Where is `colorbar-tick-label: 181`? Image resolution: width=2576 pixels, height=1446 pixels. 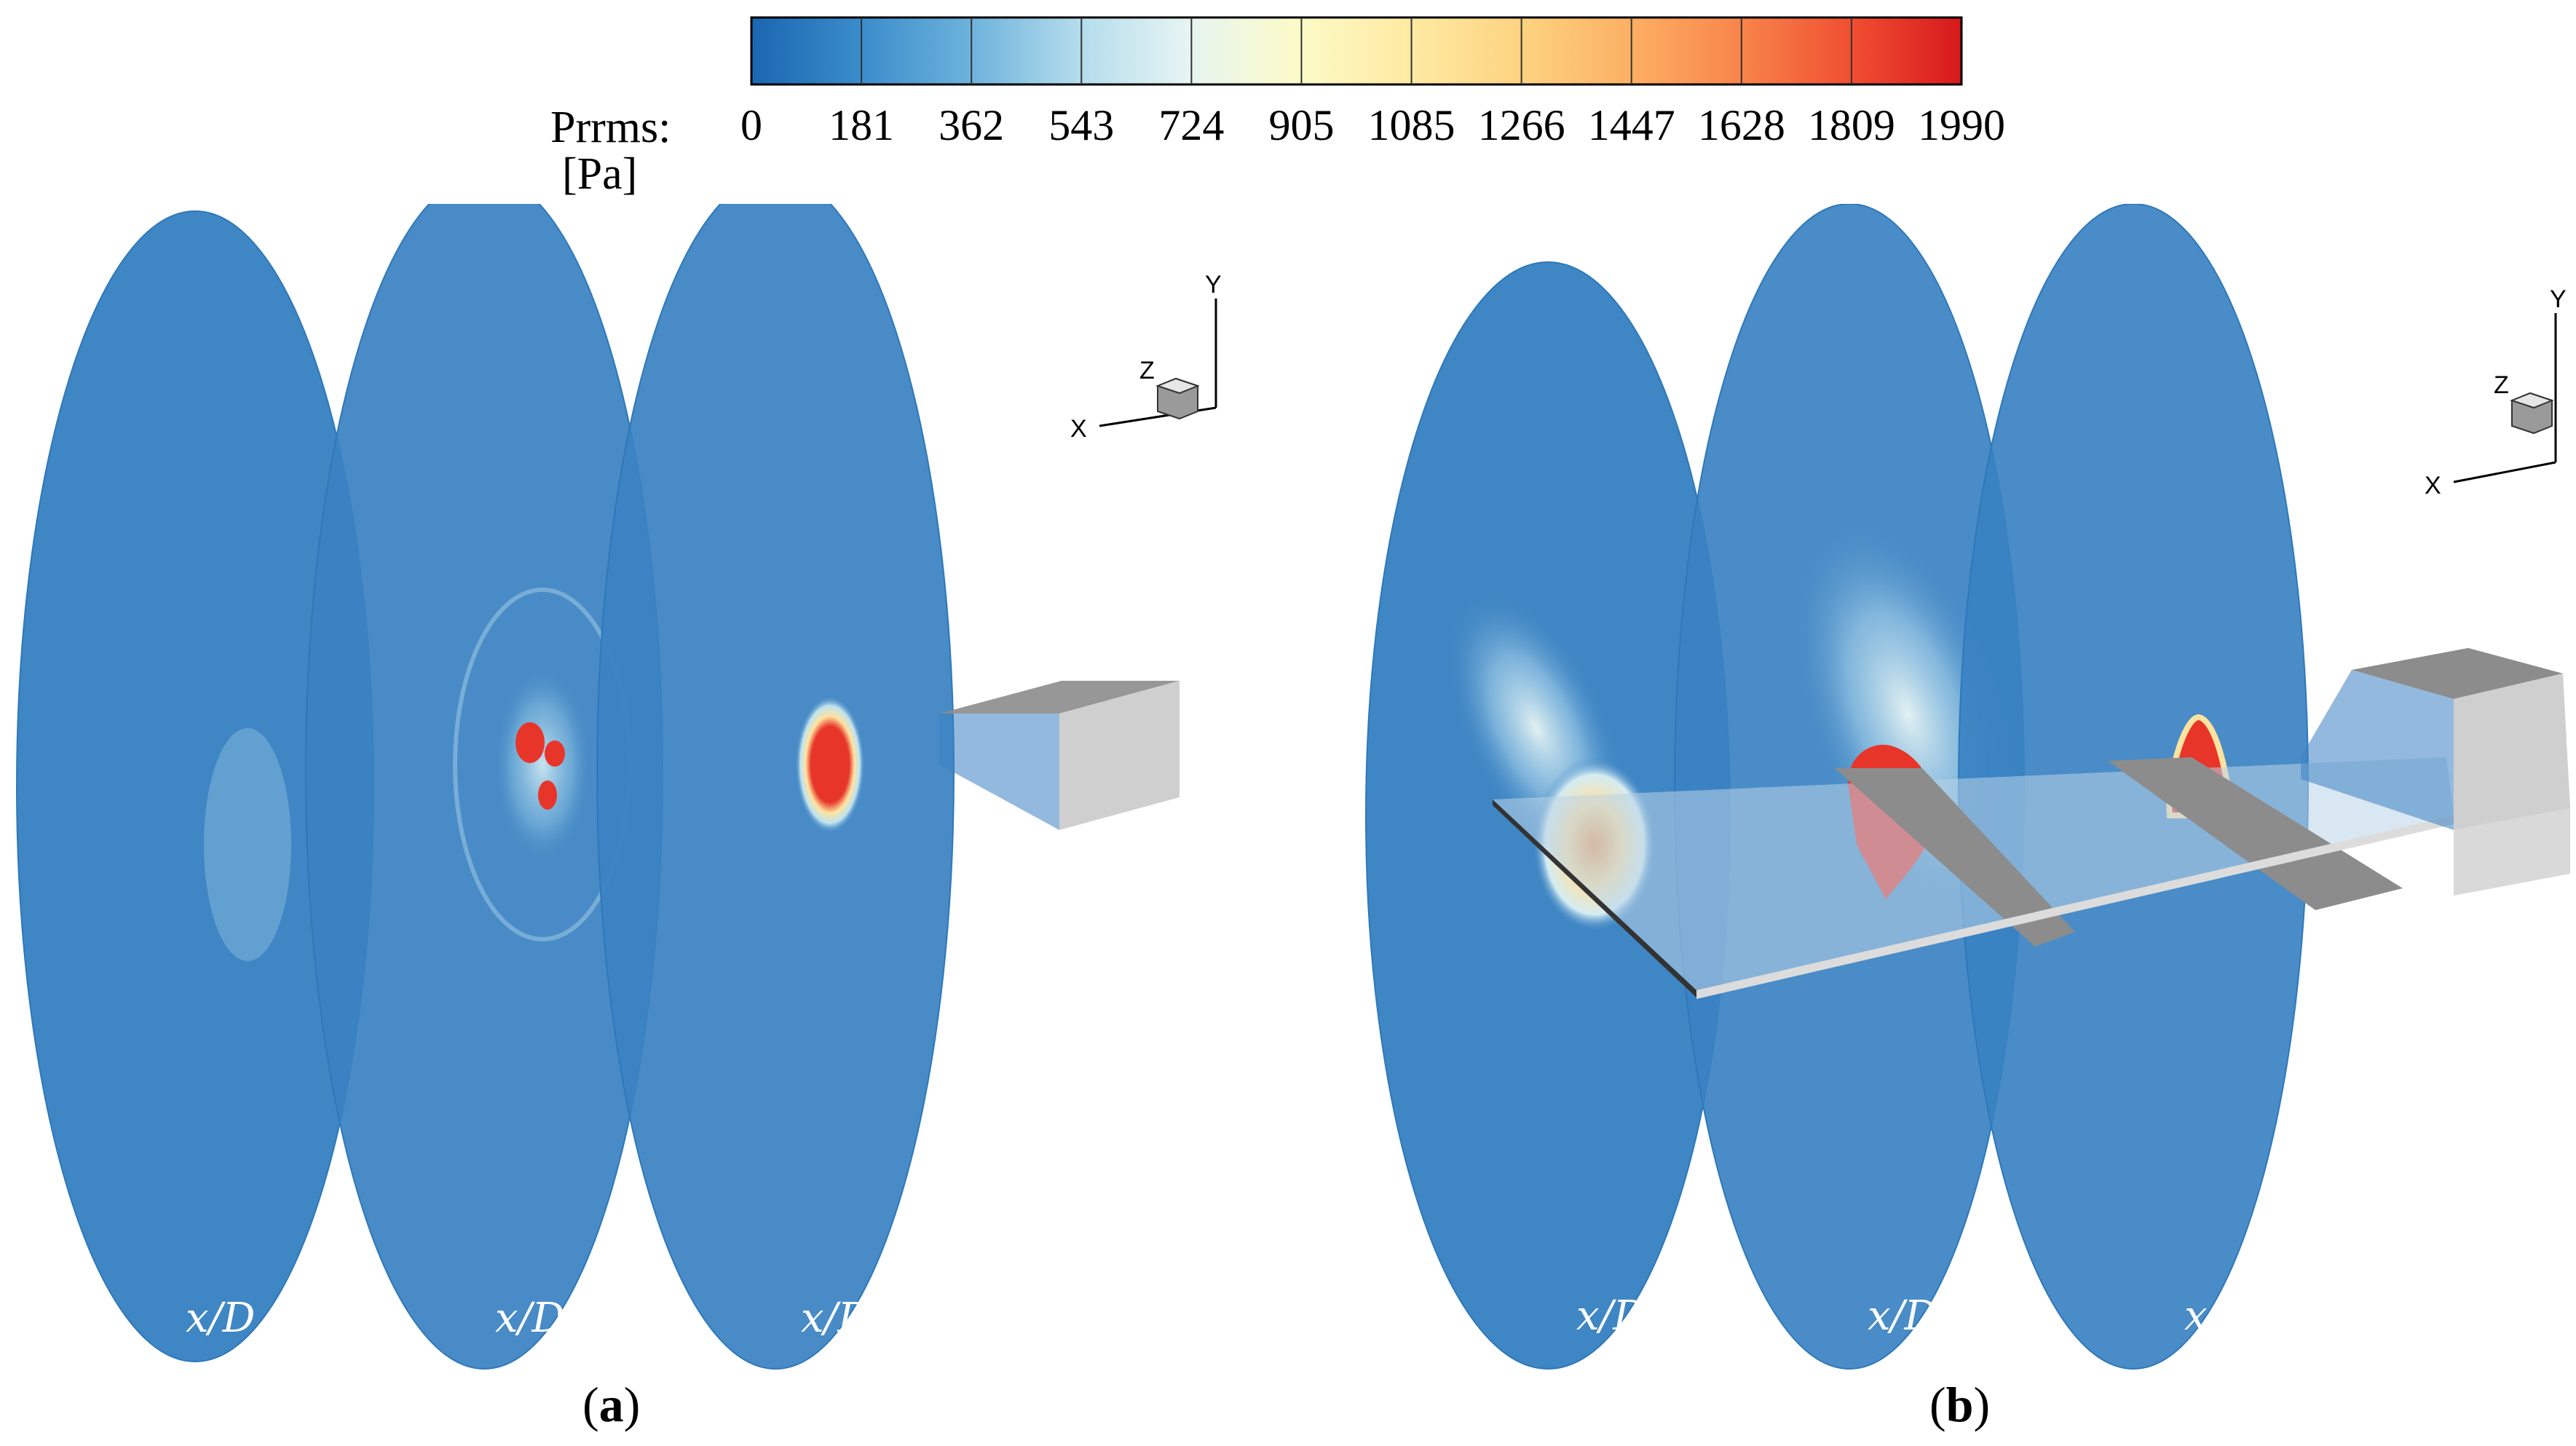 colorbar-tick-label: 181 is located at coordinates (862, 125).